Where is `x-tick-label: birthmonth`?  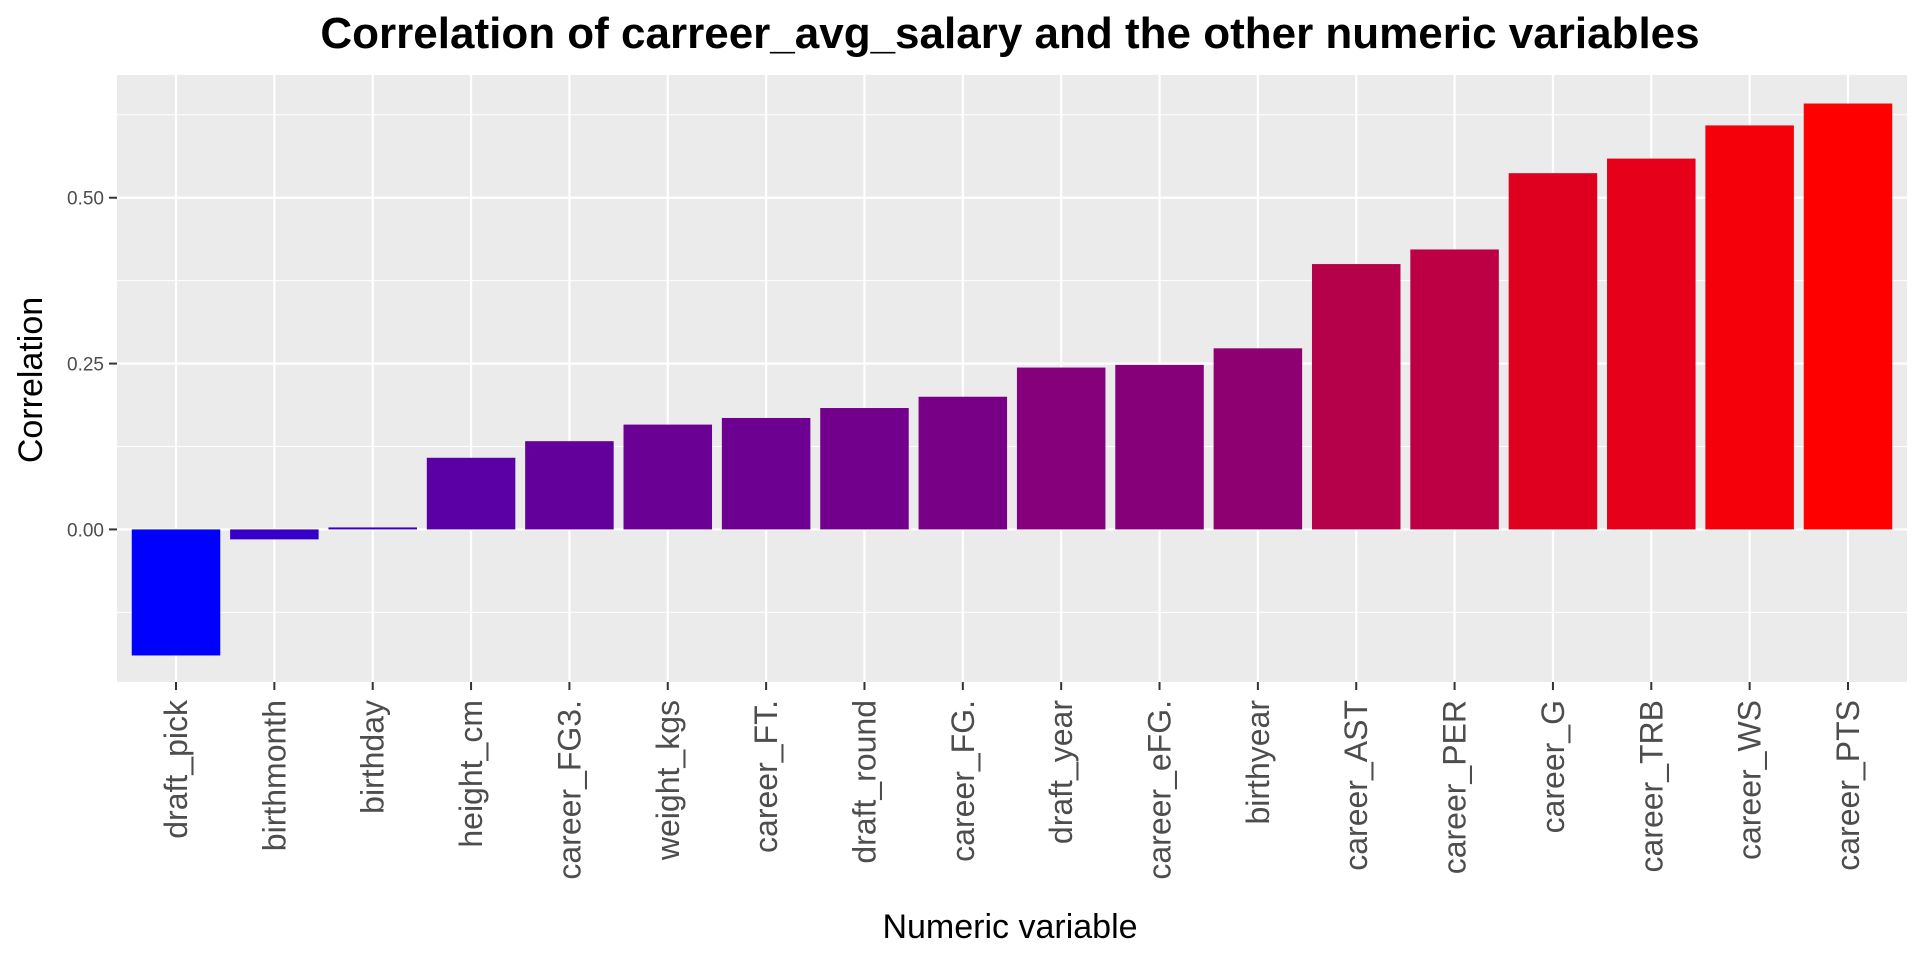
x-tick-label: birthmonth is located at coordinates (274, 775).